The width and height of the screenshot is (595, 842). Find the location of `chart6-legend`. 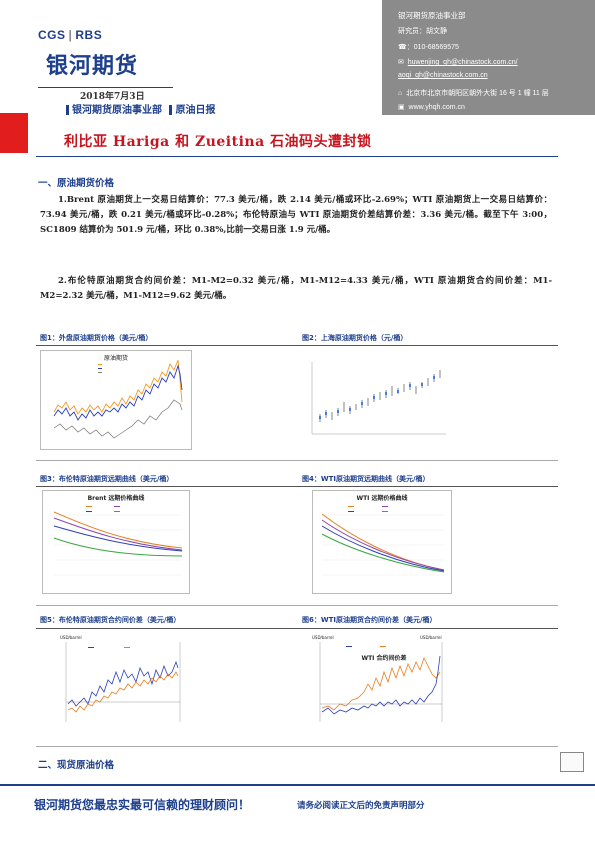

chart6-legend is located at coordinates (366, 646).